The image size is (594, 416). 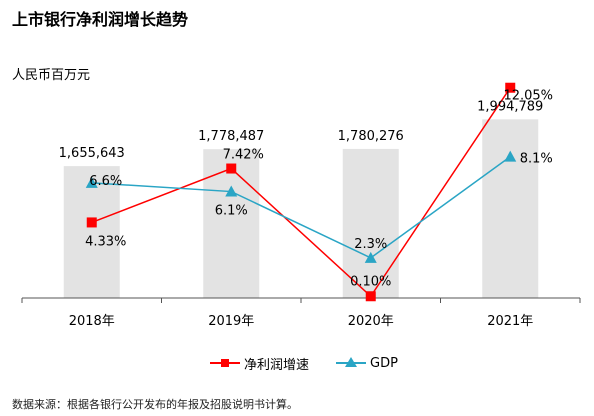 I want to click on legend-square-marker-icon, so click(x=225, y=363).